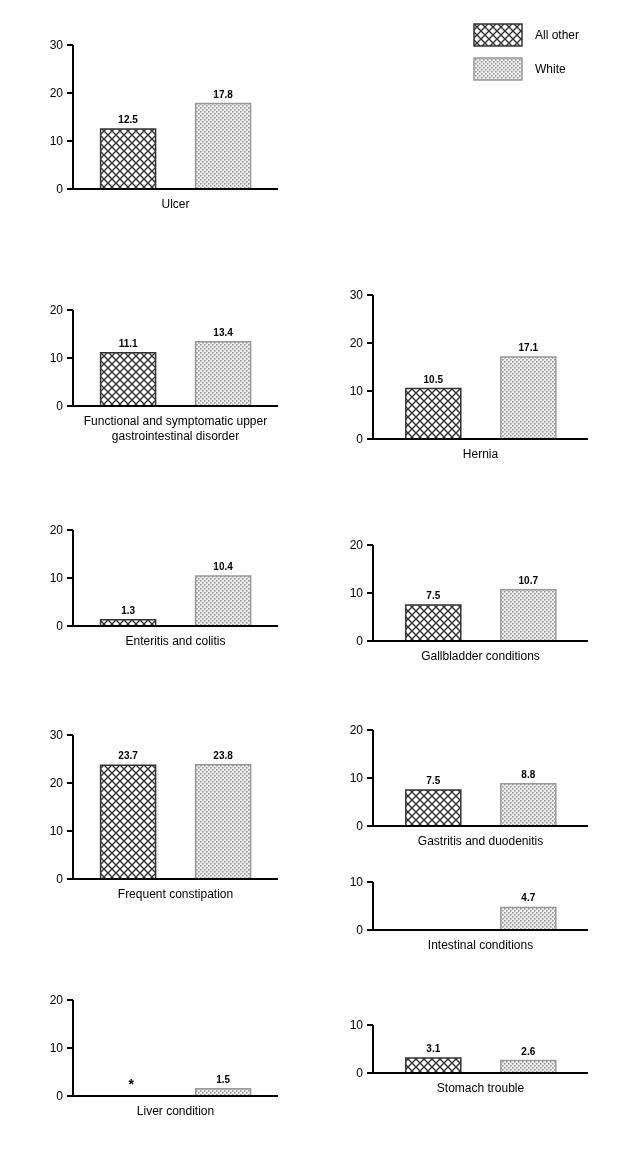 The width and height of the screenshot is (621, 1165). What do you see at coordinates (175, 894) in the screenshot?
I see `x-axis-title: Frequent constipation` at bounding box center [175, 894].